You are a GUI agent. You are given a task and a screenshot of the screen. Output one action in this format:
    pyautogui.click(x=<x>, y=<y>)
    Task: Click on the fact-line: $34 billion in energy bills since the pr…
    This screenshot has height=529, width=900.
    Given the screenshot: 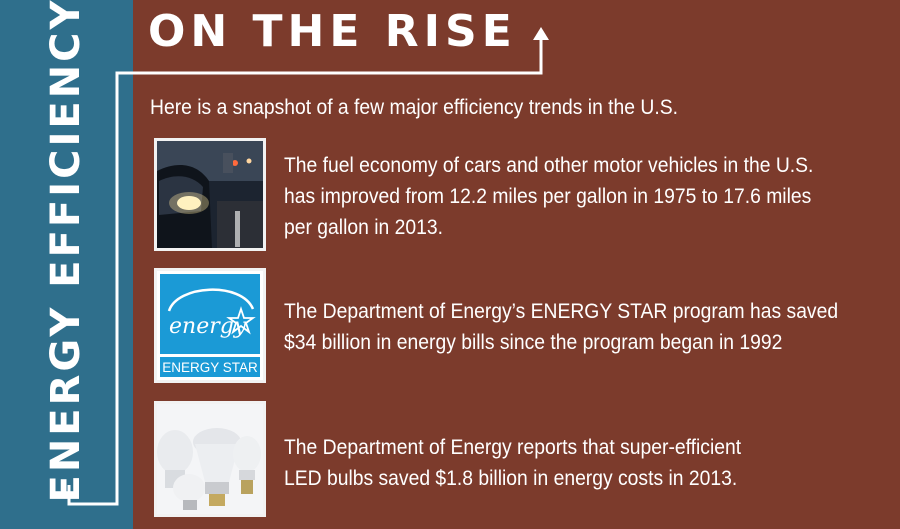 What is the action you would take?
    pyautogui.click(x=533, y=342)
    